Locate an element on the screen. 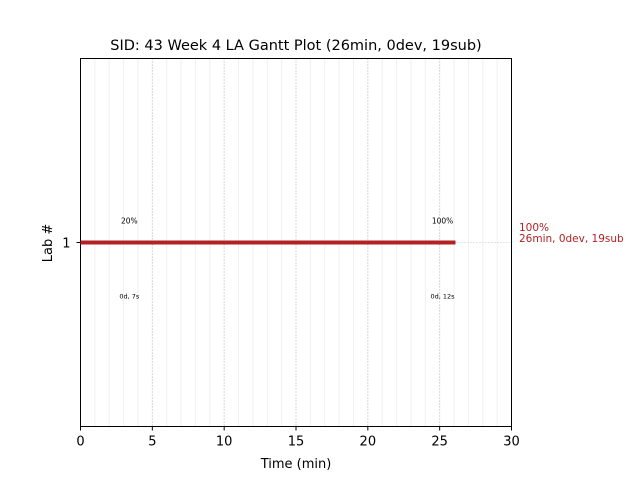 The width and height of the screenshot is (640, 480). x-tick-label: 10 is located at coordinates (224, 442).